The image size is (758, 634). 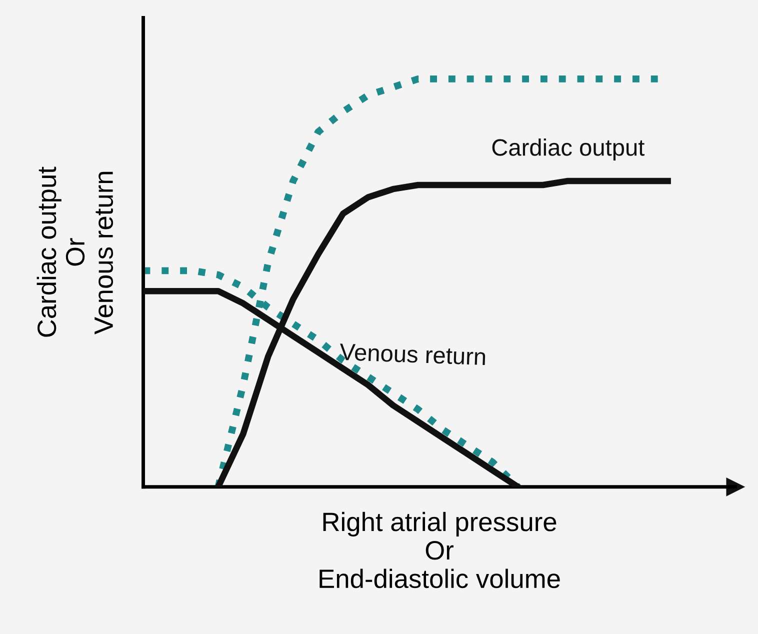 What do you see at coordinates (75, 251) in the screenshot?
I see `y-axis-title: Cardiac output Or Venous return` at bounding box center [75, 251].